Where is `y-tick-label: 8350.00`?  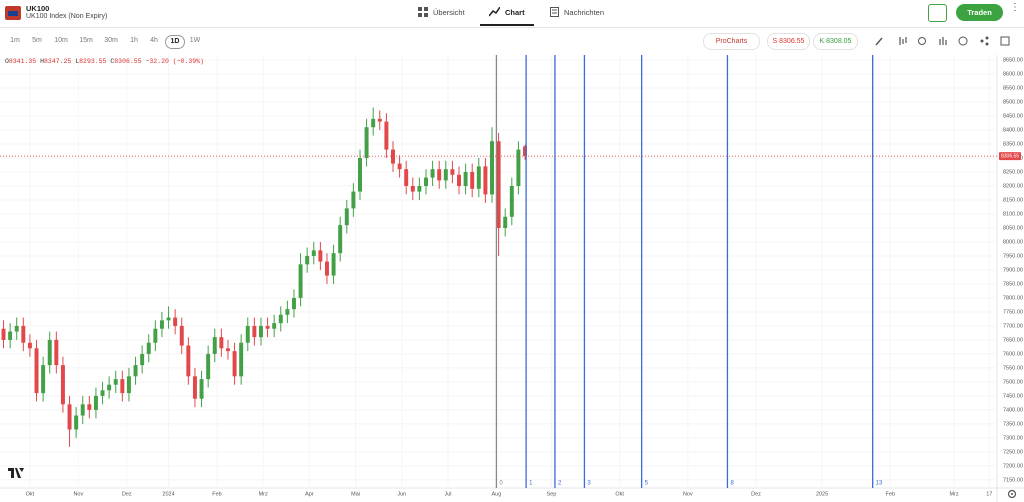 y-tick-label: 8350.00 is located at coordinates (1013, 144).